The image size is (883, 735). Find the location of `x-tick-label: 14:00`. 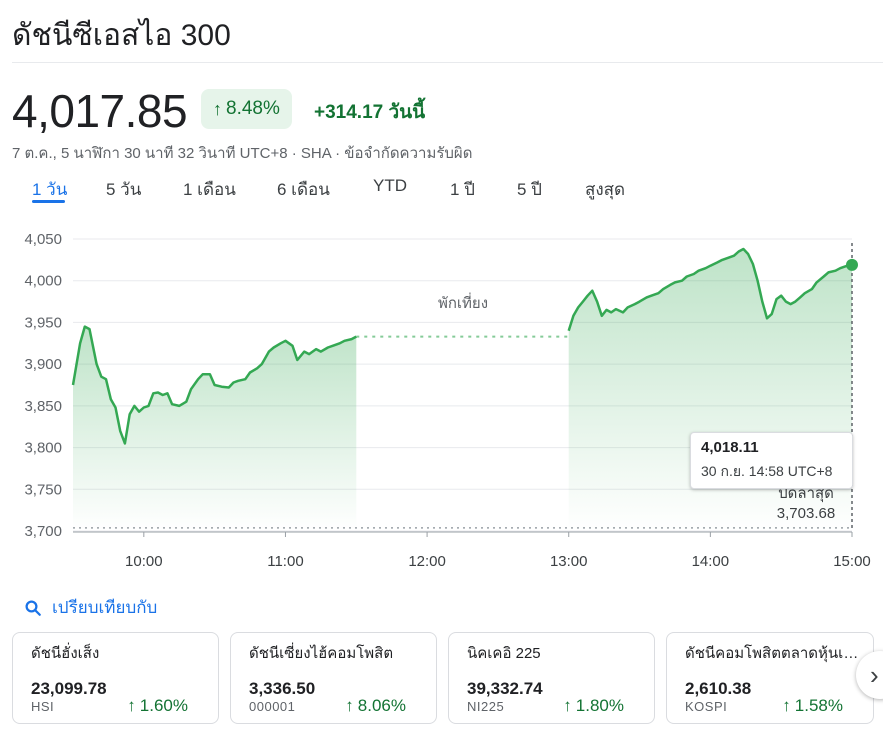

x-tick-label: 14:00 is located at coordinates (711, 561).